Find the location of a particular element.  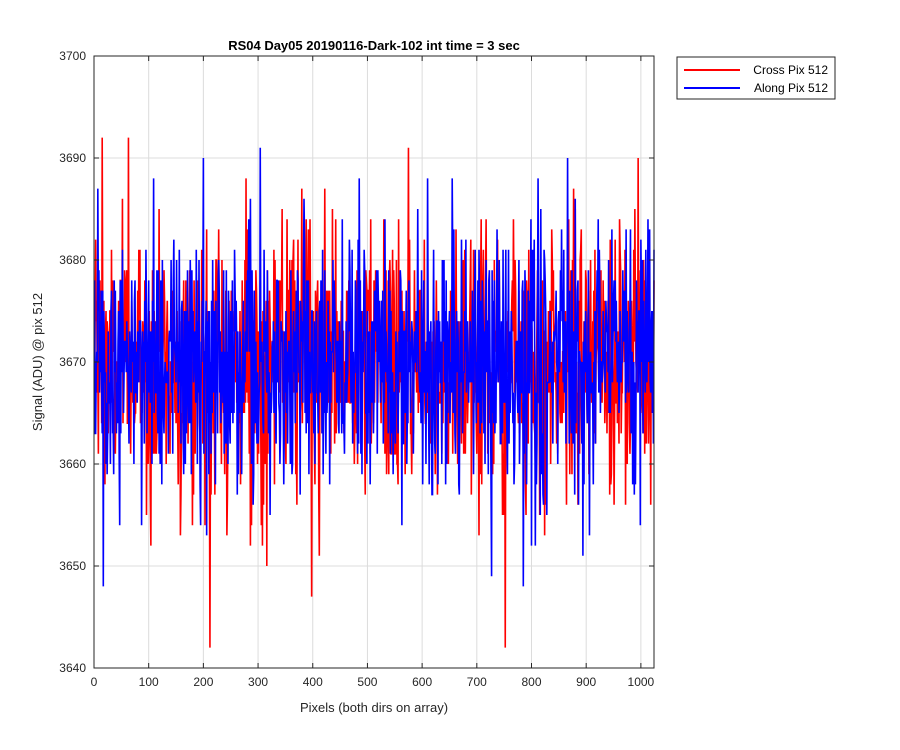

y-axis-title: Signal (ADU) @ pix 512 is located at coordinates (37, 362).